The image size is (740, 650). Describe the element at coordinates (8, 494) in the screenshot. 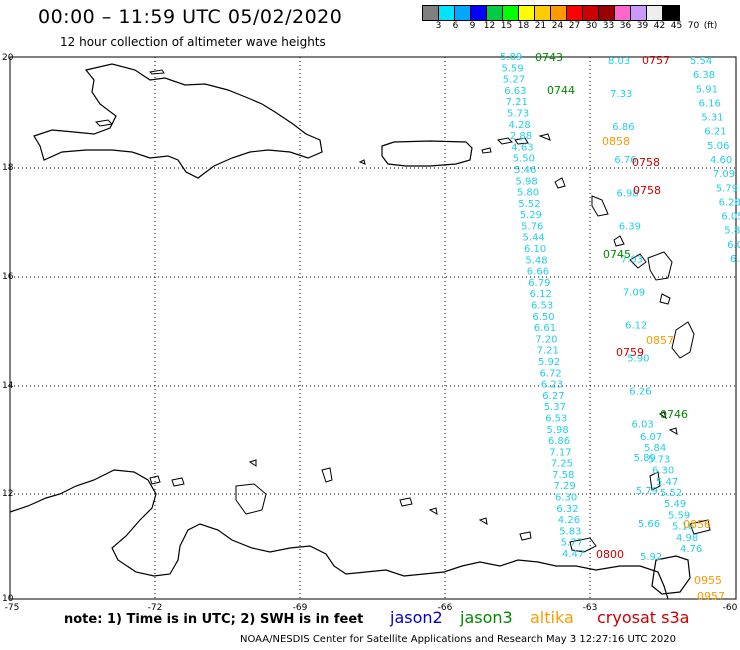

I see `lat-label-12: 12` at that location.